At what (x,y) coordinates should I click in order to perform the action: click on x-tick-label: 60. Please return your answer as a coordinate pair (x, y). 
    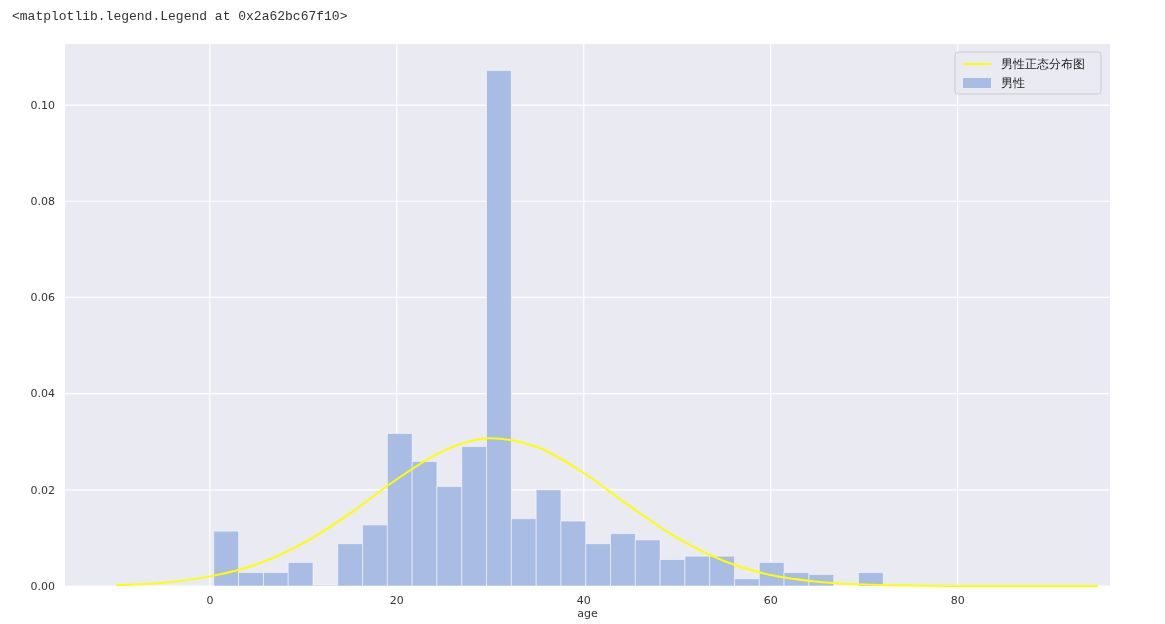
    Looking at the image, I should click on (770, 600).